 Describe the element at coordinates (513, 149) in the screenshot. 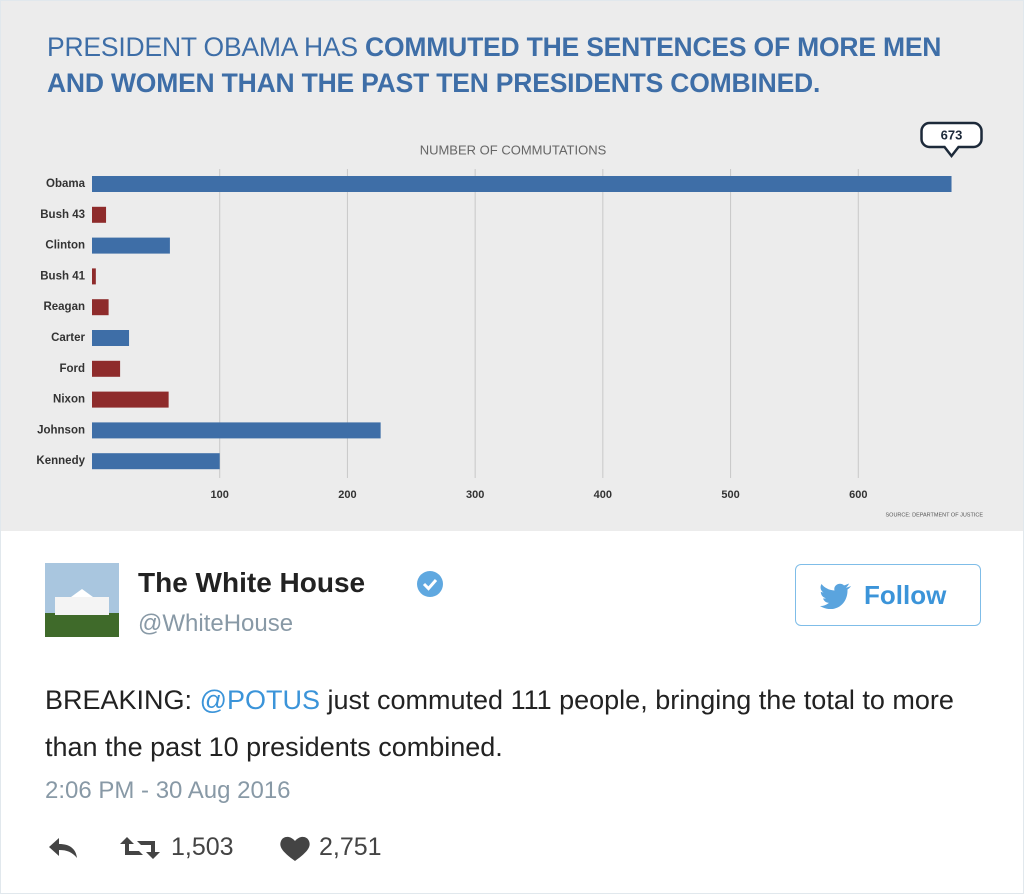

I see `x-axis-title: NUMBER OF COMMUTATIONS` at that location.